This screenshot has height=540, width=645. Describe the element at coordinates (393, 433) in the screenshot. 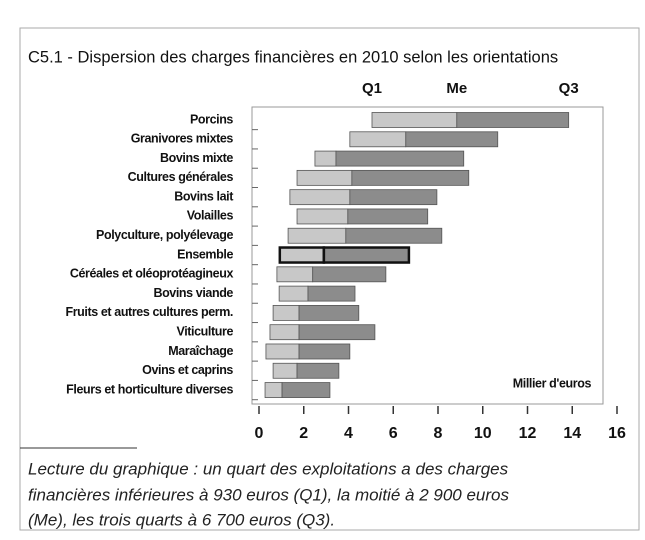

I see `x-tick-label: 6` at that location.